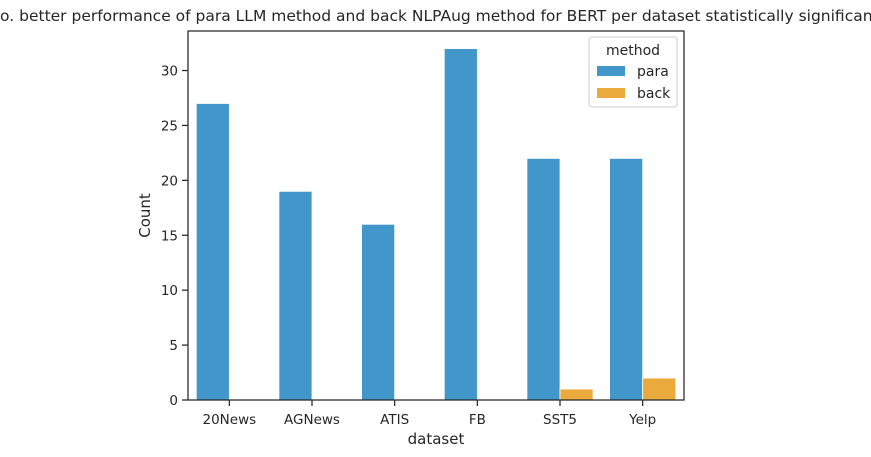 This screenshot has width=871, height=457. I want to click on y-tick-label: 25, so click(169, 126).